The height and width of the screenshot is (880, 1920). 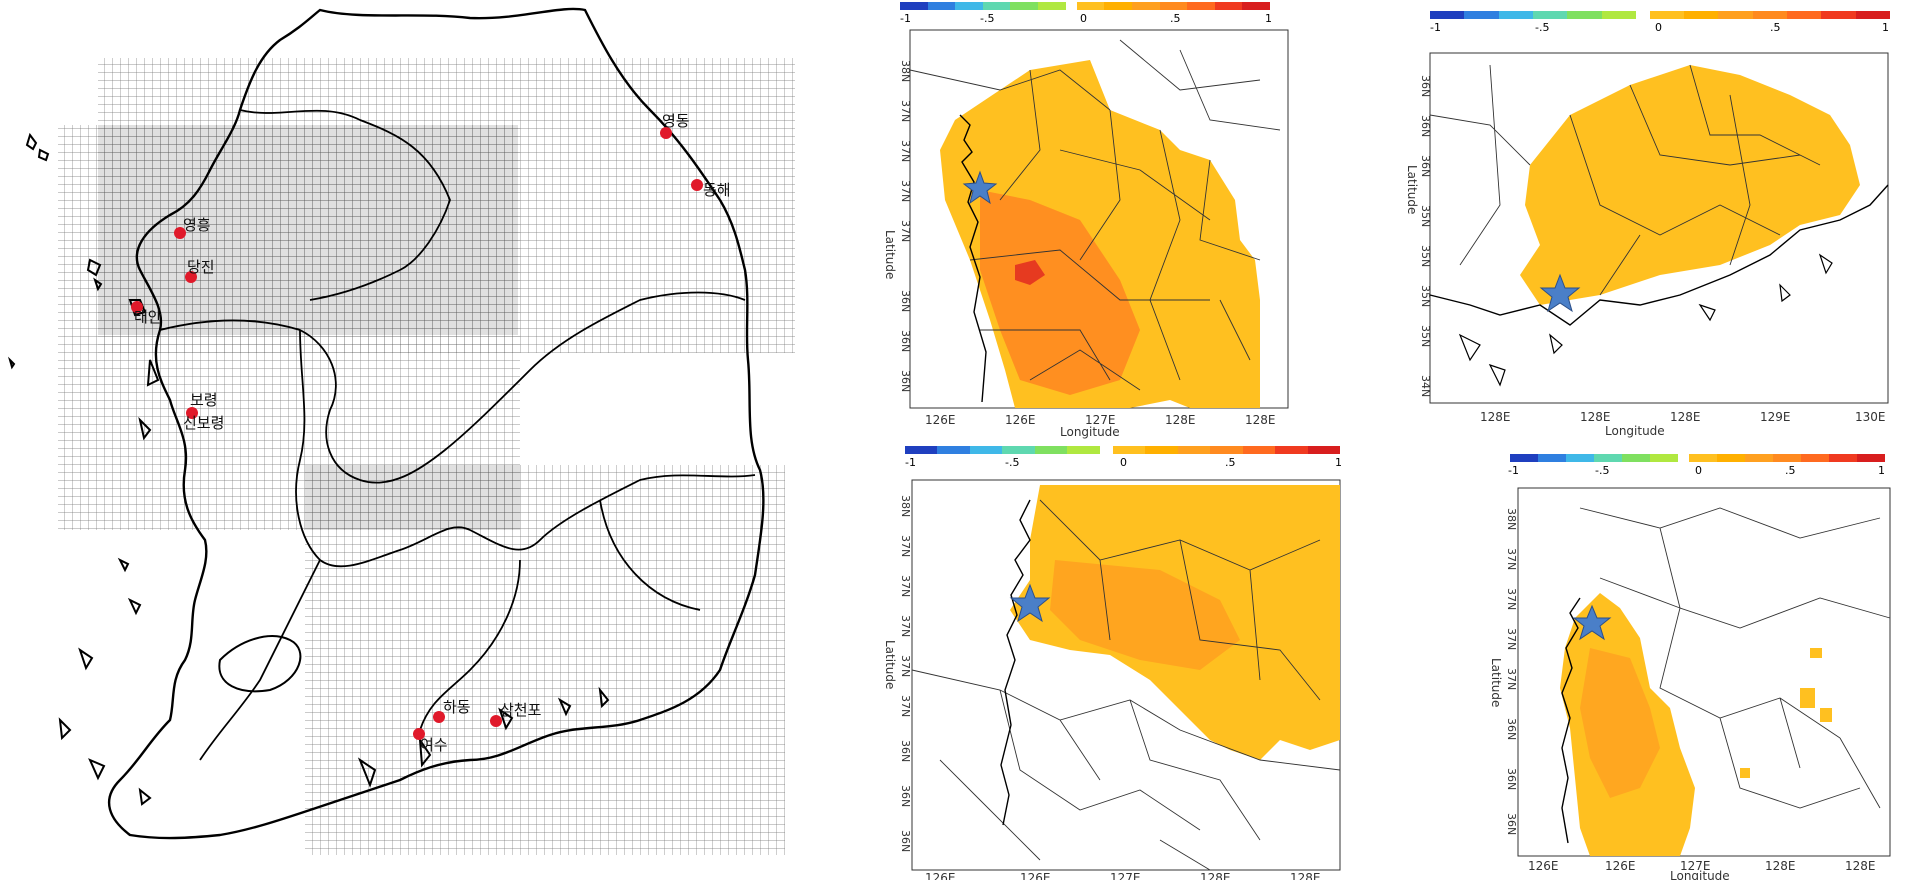 I want to click on station-hadong: 하동, so click(x=452, y=710).